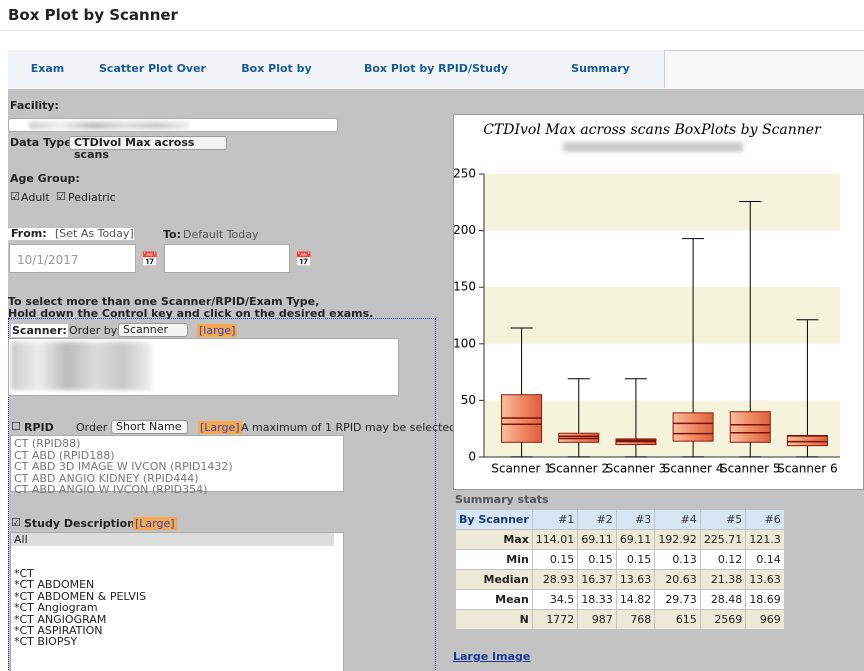 The height and width of the screenshot is (671, 864). What do you see at coordinates (172, 234) in the screenshot?
I see `label: To:` at bounding box center [172, 234].